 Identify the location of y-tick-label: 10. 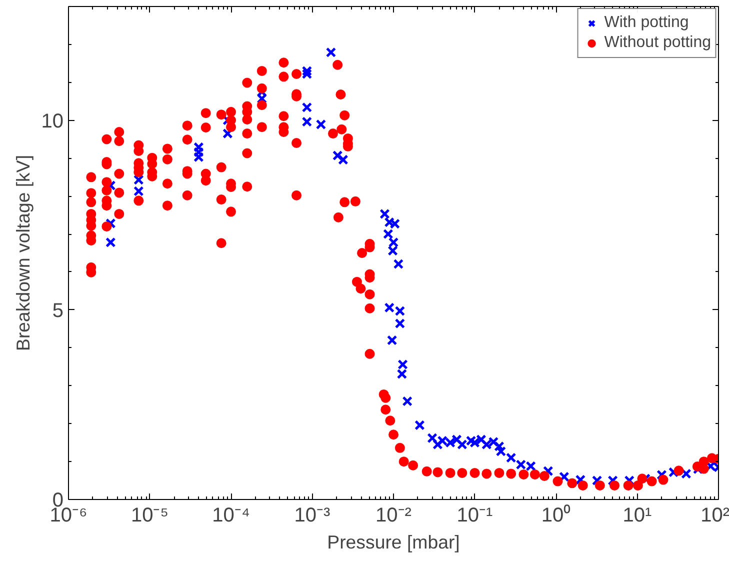
(52, 121).